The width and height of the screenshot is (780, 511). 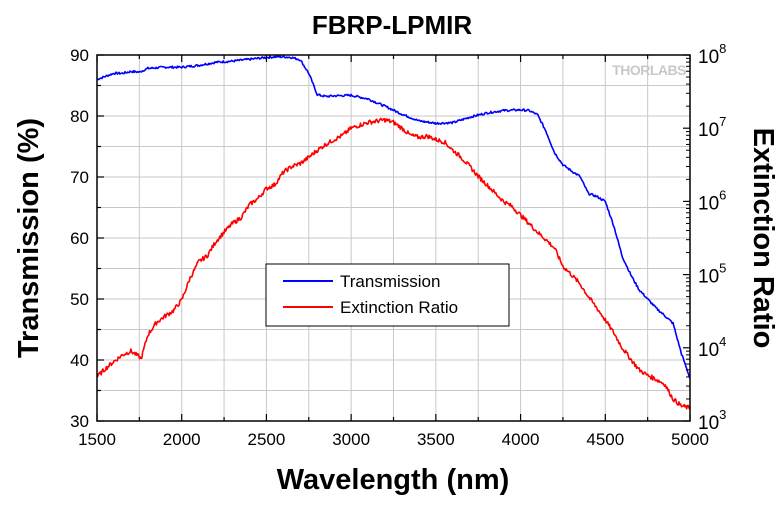 I want to click on x-tick-label: 5000, so click(x=690, y=439).